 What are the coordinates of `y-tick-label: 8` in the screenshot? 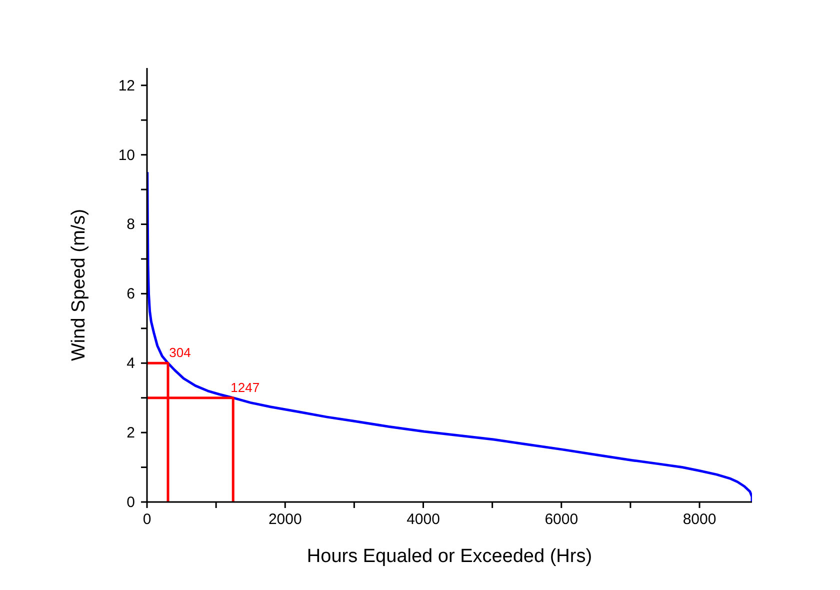 It's located at (130, 225).